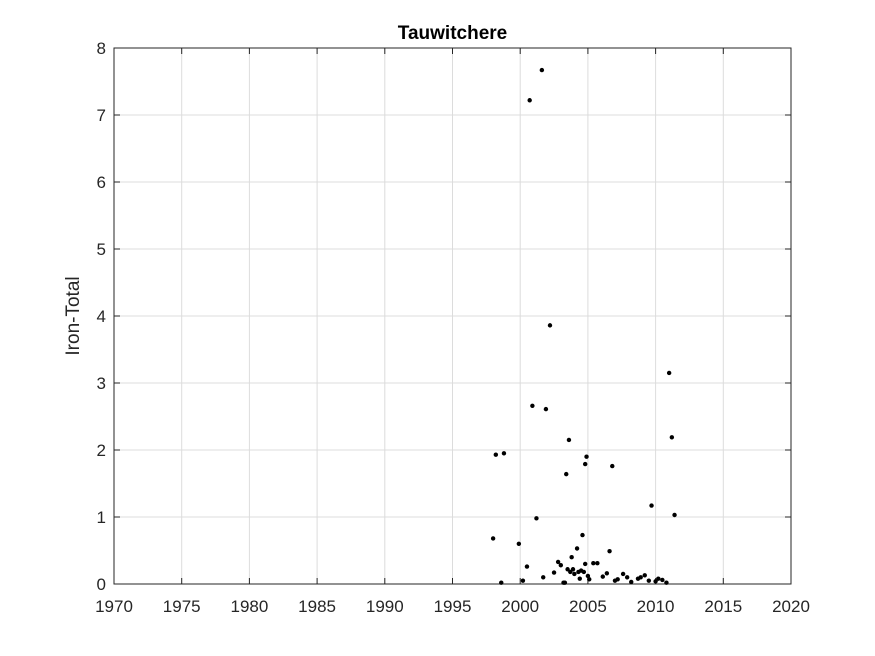  What do you see at coordinates (101, 115) in the screenshot?
I see `y-tick-label: 7` at bounding box center [101, 115].